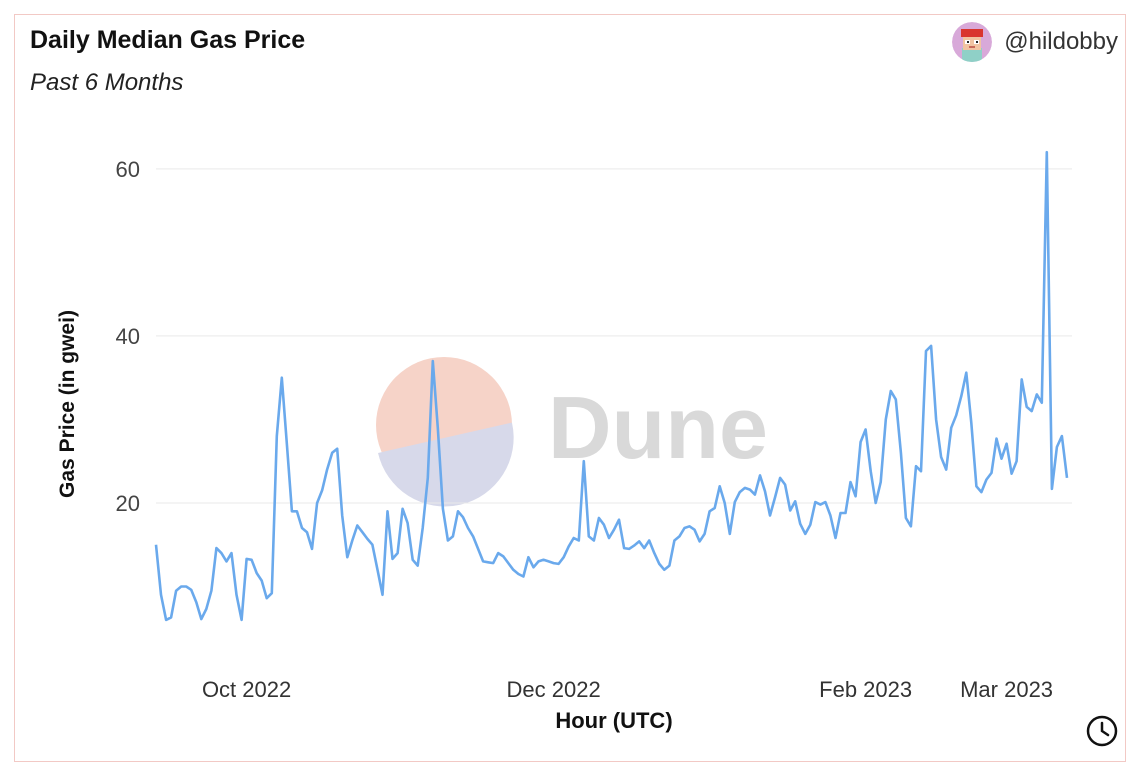 The height and width of the screenshot is (776, 1144). What do you see at coordinates (128, 503) in the screenshot?
I see `y-tick-label: 20` at bounding box center [128, 503].